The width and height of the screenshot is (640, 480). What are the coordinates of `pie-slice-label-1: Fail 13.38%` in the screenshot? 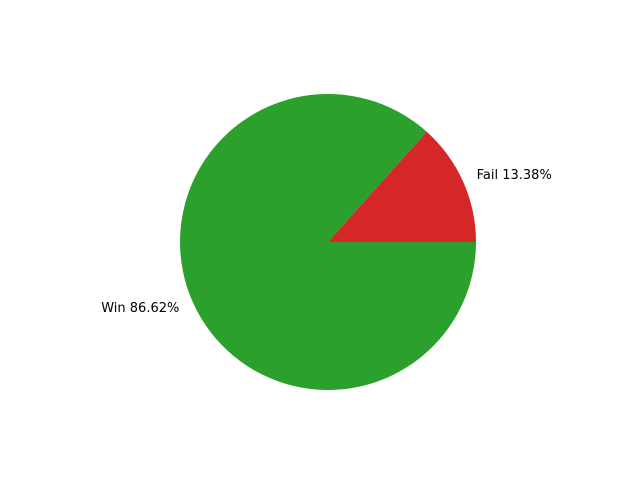 It's located at (514, 175).